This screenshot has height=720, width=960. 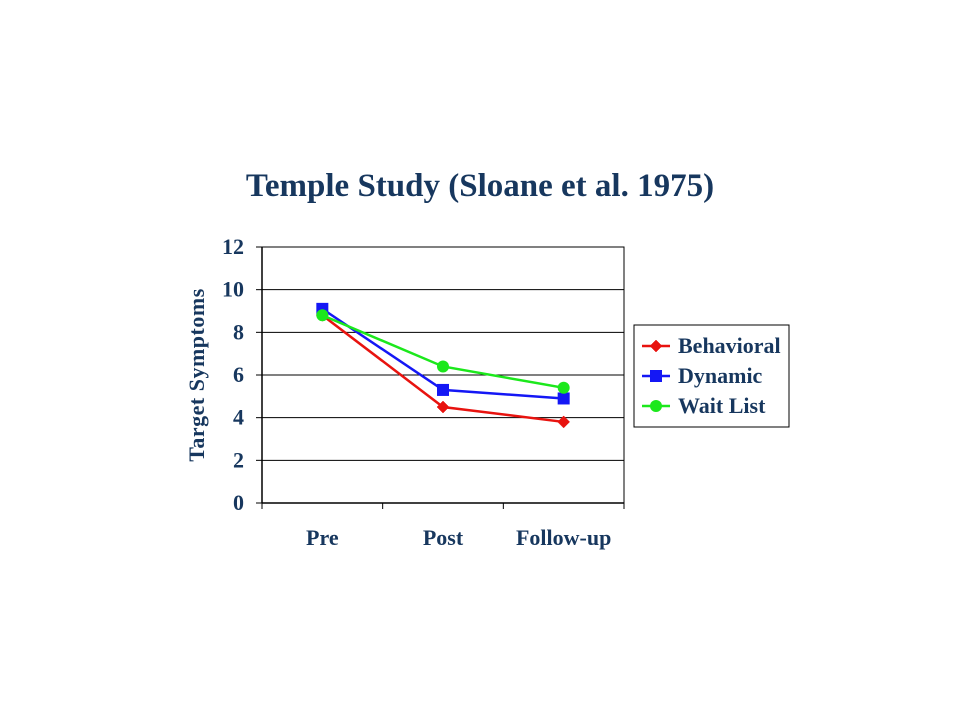 I want to click on x-tick-label: Follow-up, so click(x=563, y=537).